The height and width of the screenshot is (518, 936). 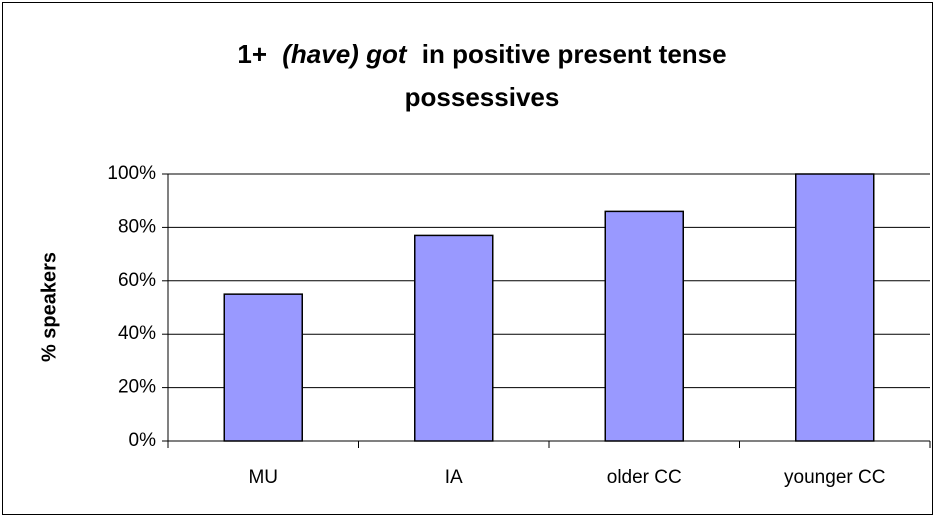 I want to click on chart-title: 1+ (have) got in positive present tense, so click(x=481, y=54).